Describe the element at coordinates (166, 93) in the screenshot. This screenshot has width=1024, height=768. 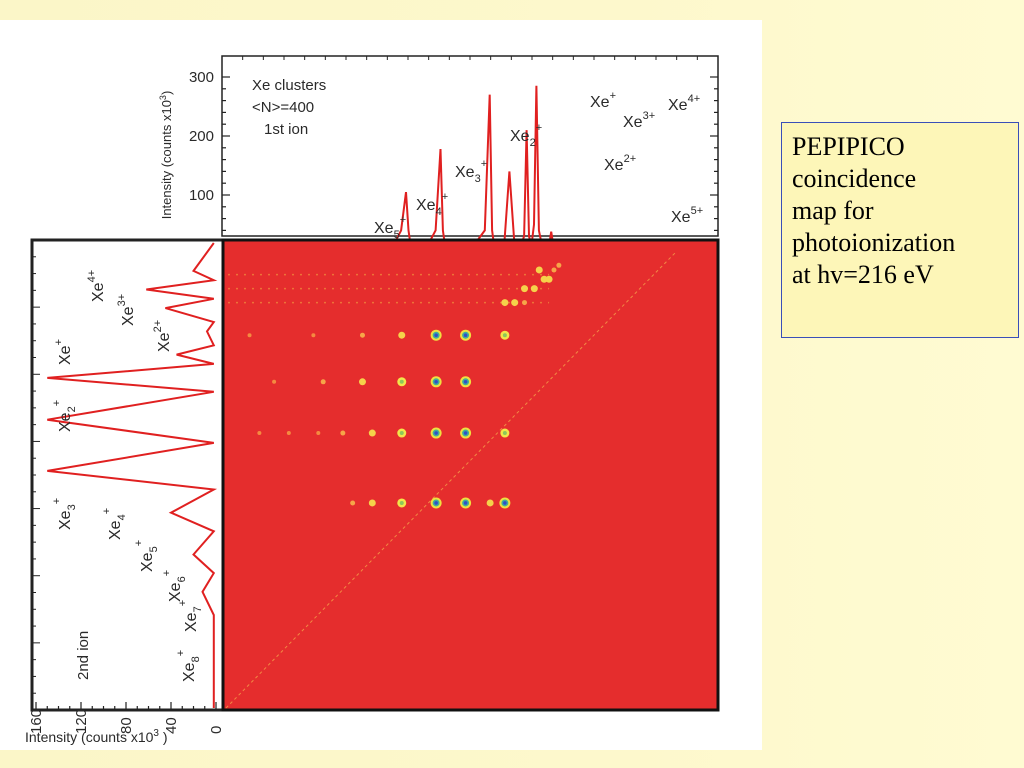
I see `top-y-axis-label-close: )` at that location.